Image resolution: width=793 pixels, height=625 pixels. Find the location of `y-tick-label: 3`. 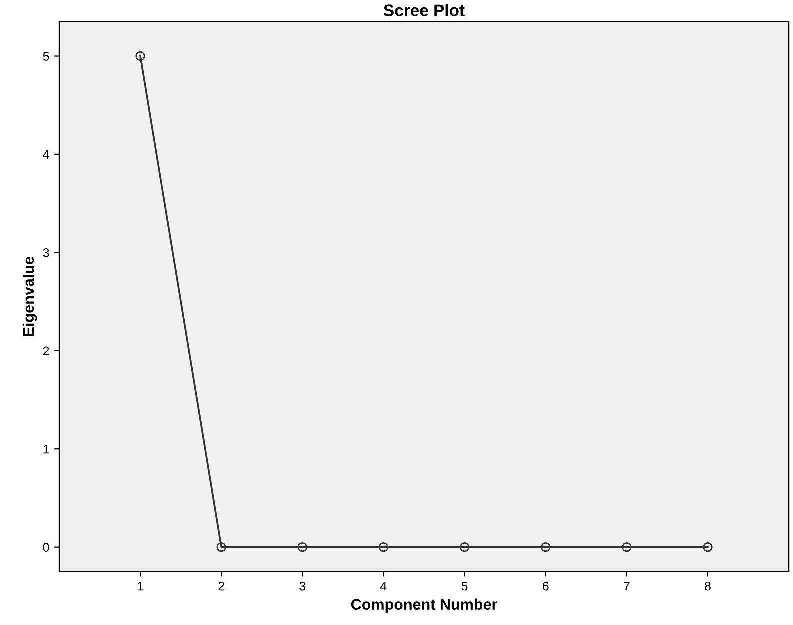

y-tick-label: 3 is located at coordinates (46, 253).